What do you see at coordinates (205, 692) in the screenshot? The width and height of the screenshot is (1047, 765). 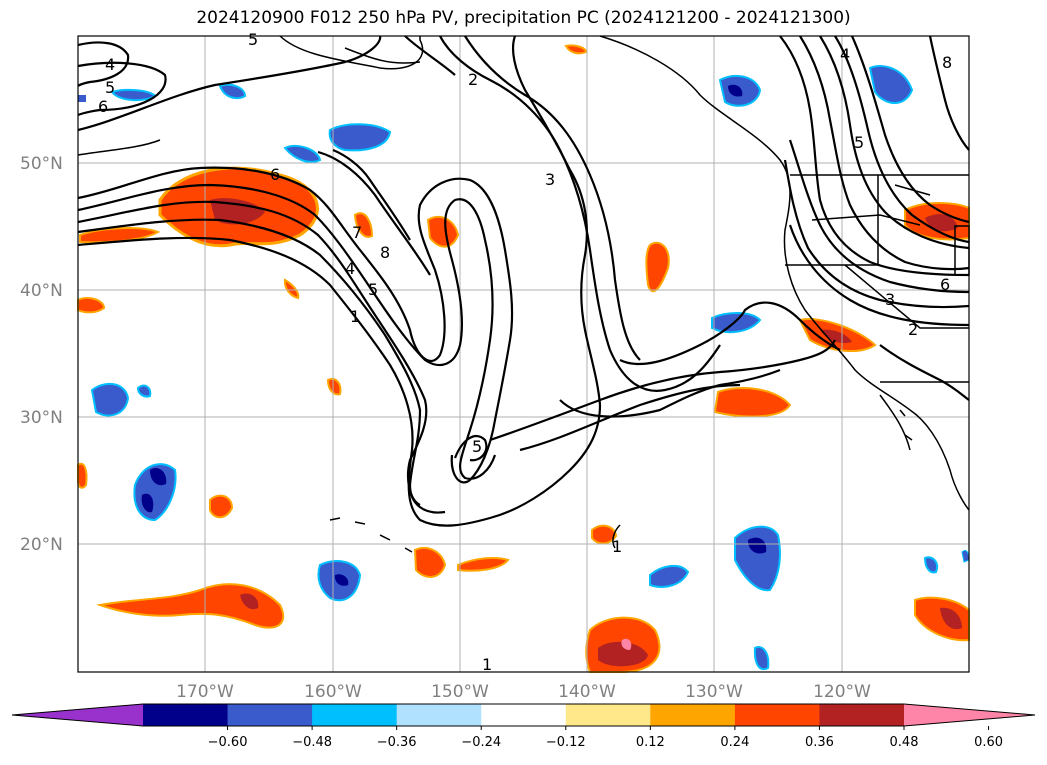 I see `lon-label: 170°W` at bounding box center [205, 692].